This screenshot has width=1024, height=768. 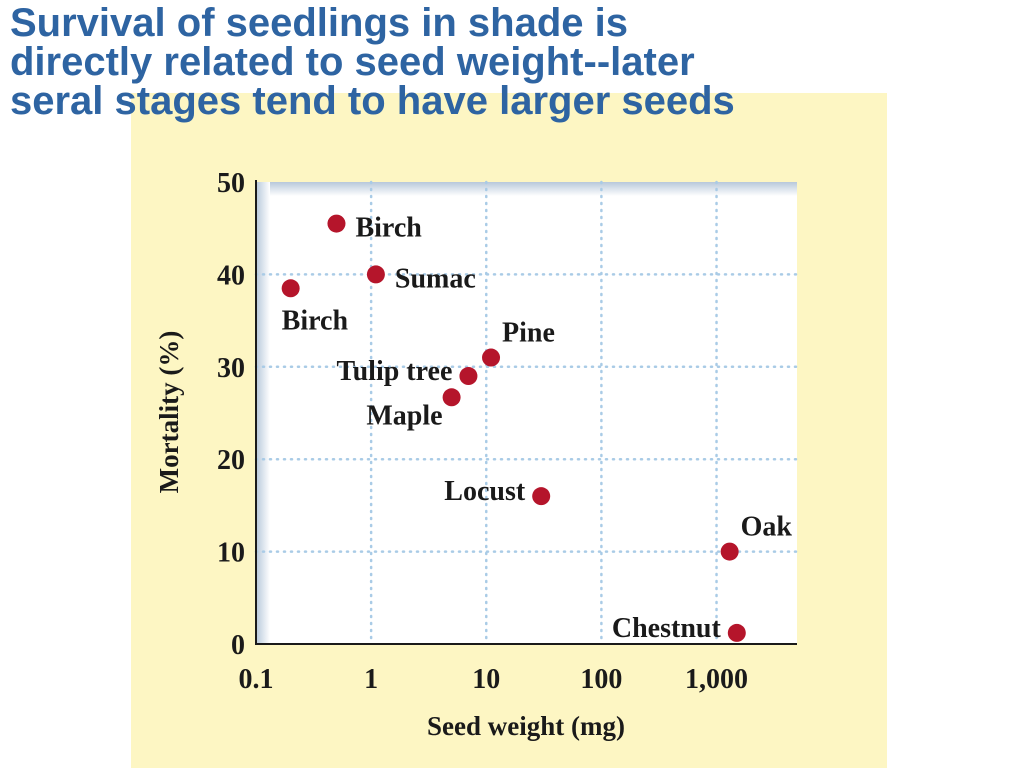 What do you see at coordinates (231, 275) in the screenshot?
I see `y-tick-label: 40` at bounding box center [231, 275].